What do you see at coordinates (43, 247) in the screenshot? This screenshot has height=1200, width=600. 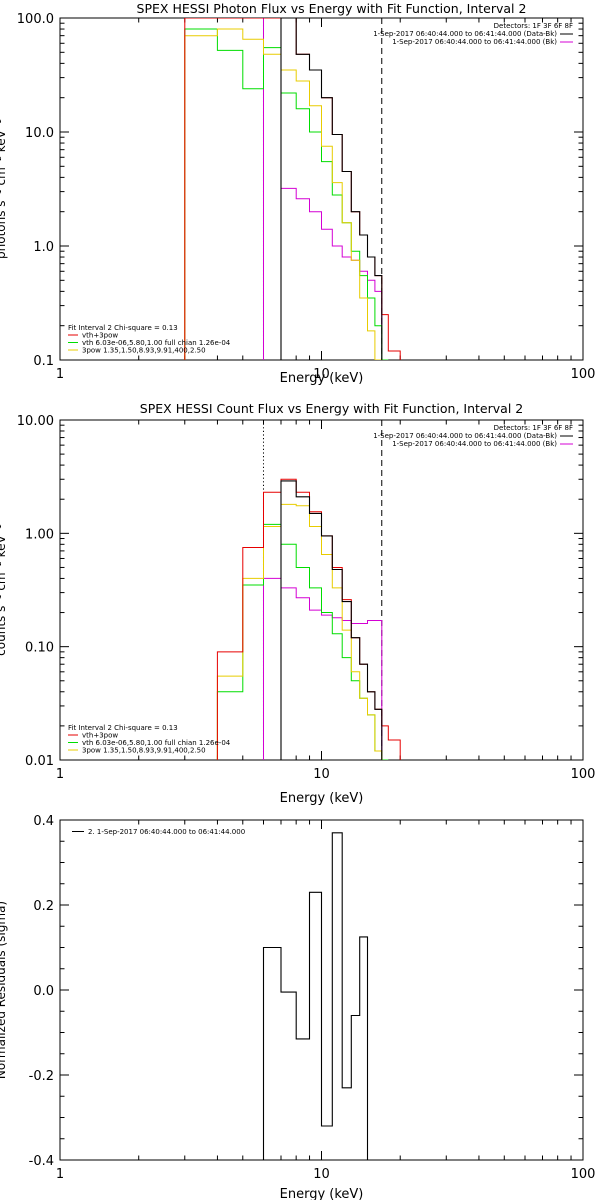 I see `y-tick-label: 1.0` at bounding box center [43, 247].